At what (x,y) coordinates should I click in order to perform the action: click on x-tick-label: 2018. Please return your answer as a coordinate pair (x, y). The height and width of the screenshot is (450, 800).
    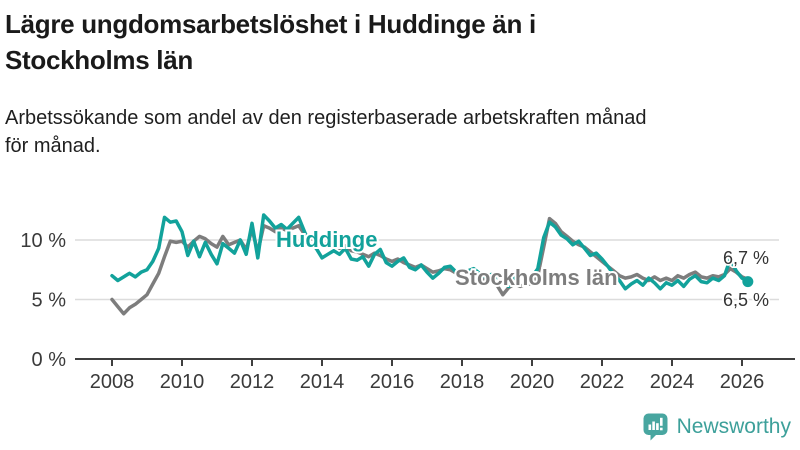
    Looking at the image, I should click on (462, 382).